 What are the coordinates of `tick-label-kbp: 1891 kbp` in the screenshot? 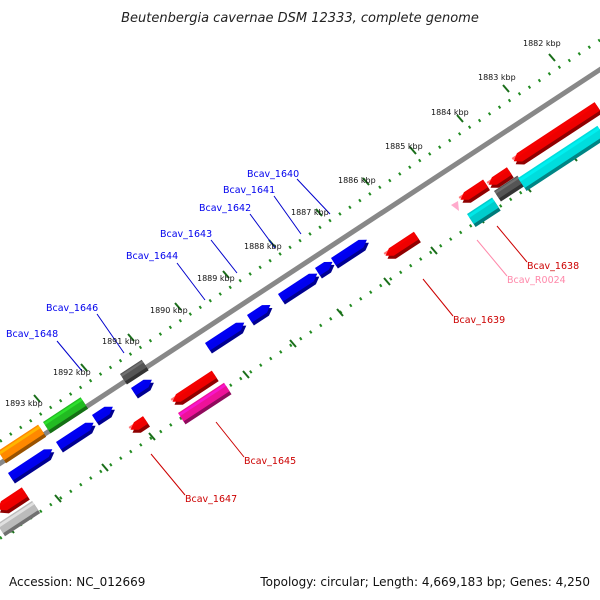 It's located at (121, 341).